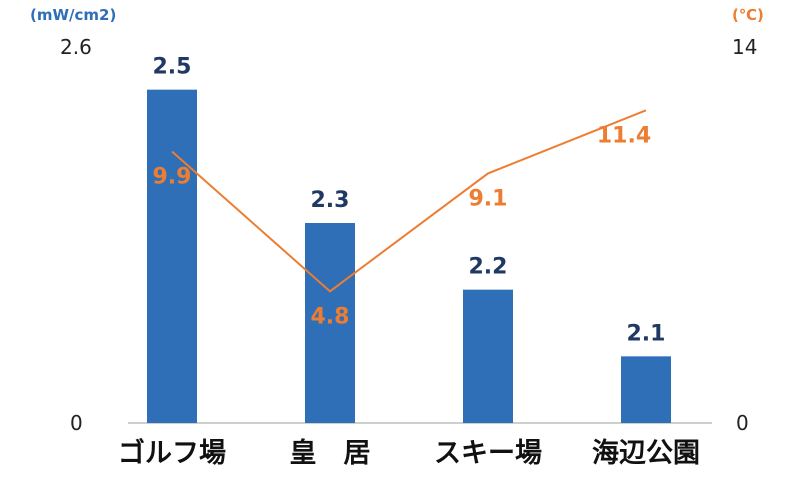 This screenshot has width=788, height=485. What do you see at coordinates (488, 267) in the screenshot?
I see `bar-value-label-3: 2.2` at bounding box center [488, 267].